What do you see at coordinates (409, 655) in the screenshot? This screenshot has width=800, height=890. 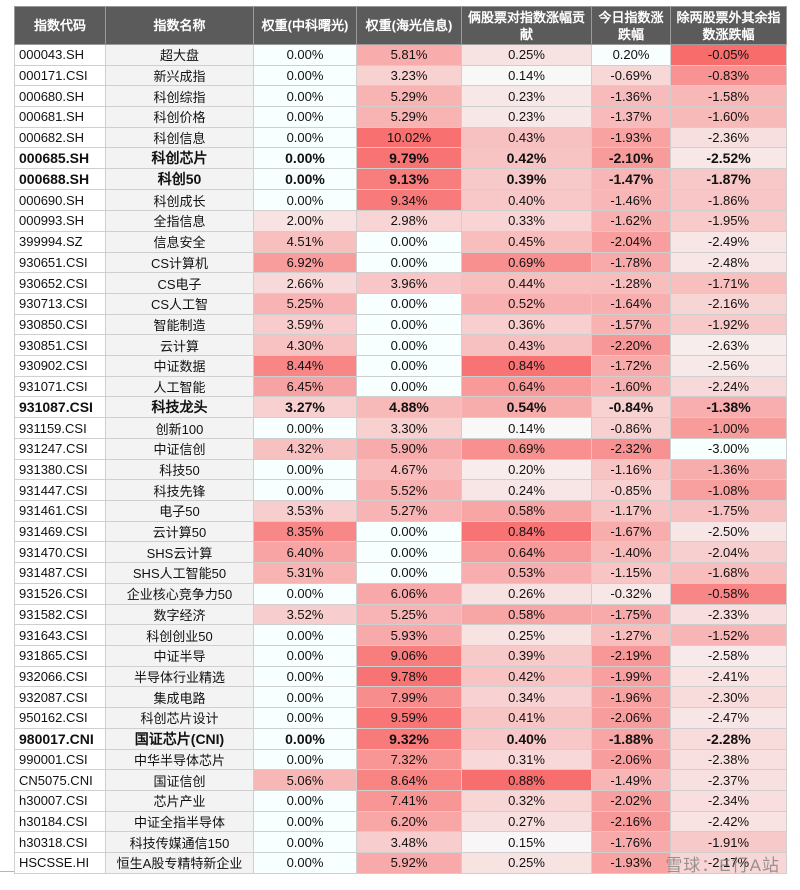 I see `weight-hygon-cell: 9.06%` at bounding box center [409, 655].